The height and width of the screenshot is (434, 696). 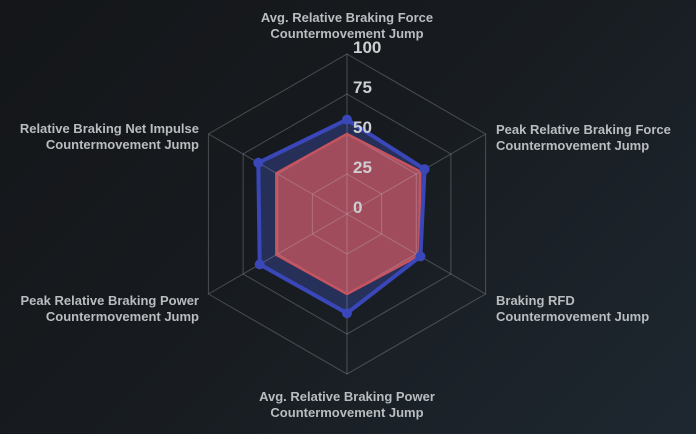 What do you see at coordinates (535, 300) in the screenshot?
I see `axis-label-line: Braking RFD` at bounding box center [535, 300].